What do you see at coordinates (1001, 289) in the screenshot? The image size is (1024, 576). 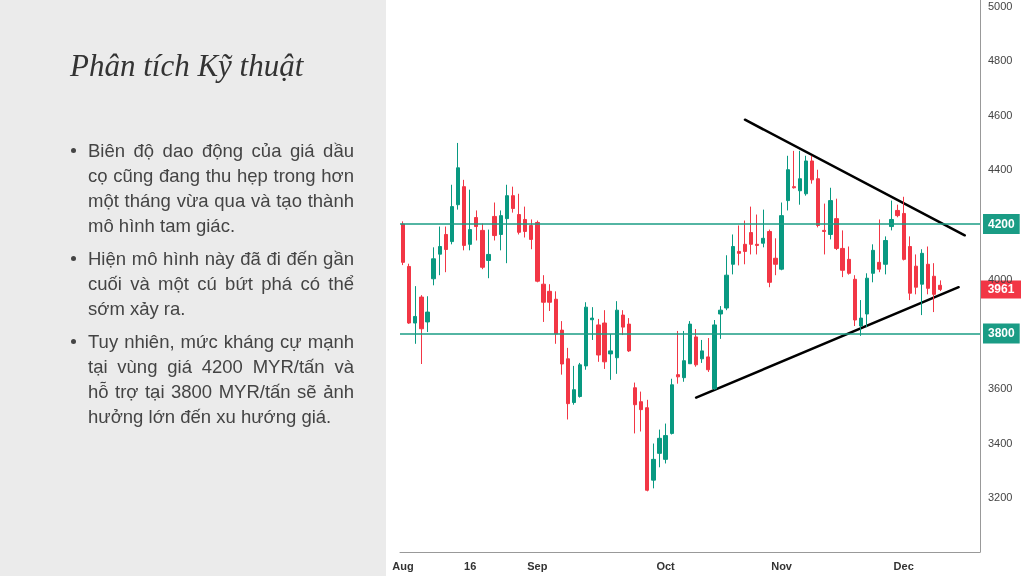 I see `annotation: 3961` at bounding box center [1001, 289].